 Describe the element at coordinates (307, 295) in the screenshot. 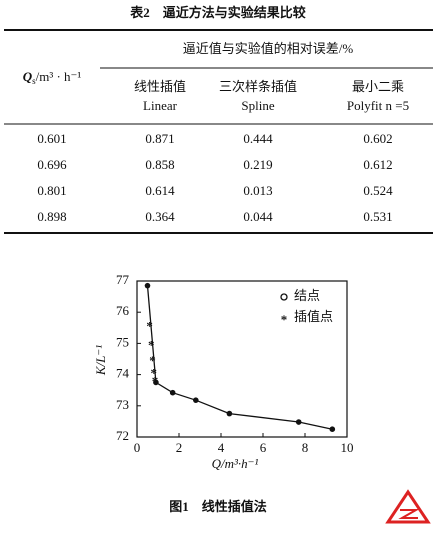

I see `legend-label: 结点` at that location.